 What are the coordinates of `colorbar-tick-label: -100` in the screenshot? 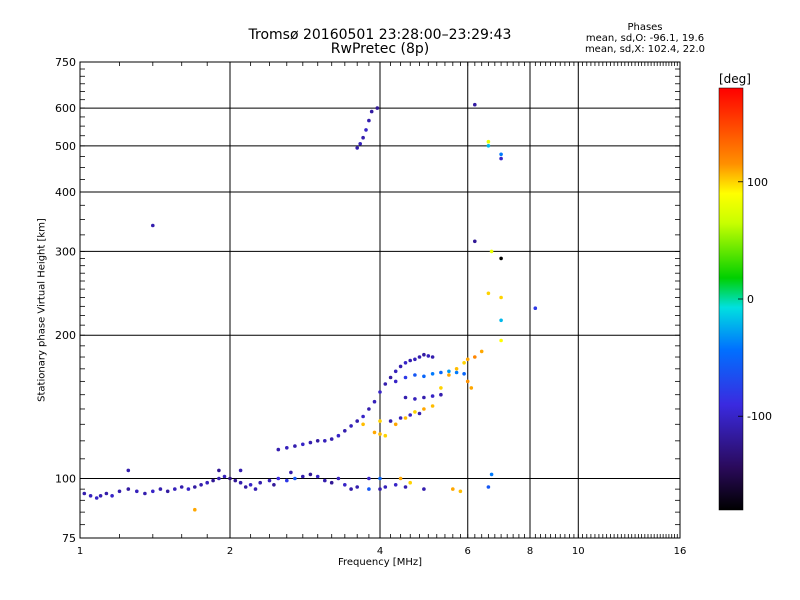 It's located at (759, 416).